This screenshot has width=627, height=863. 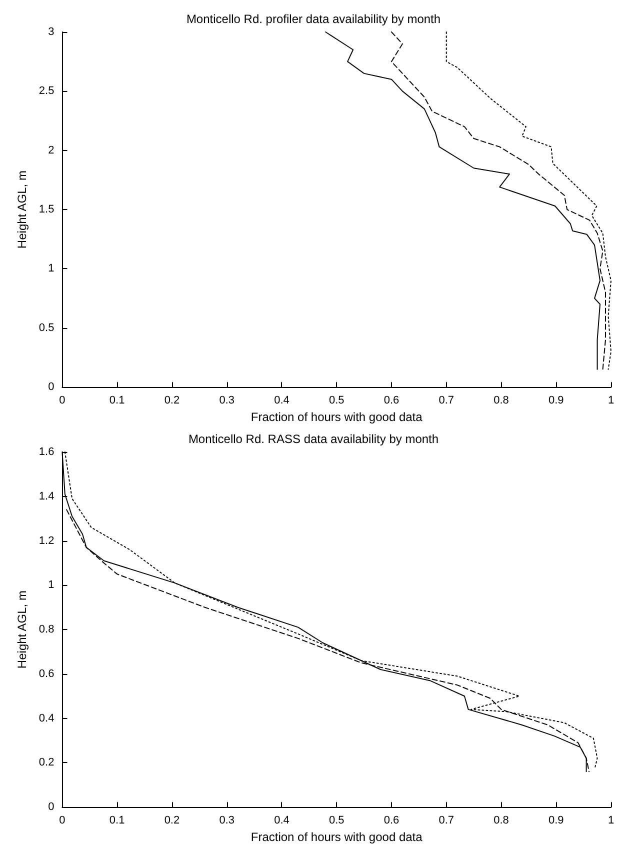 What do you see at coordinates (46, 540) in the screenshot?
I see `y-tick-label: 1.2` at bounding box center [46, 540].